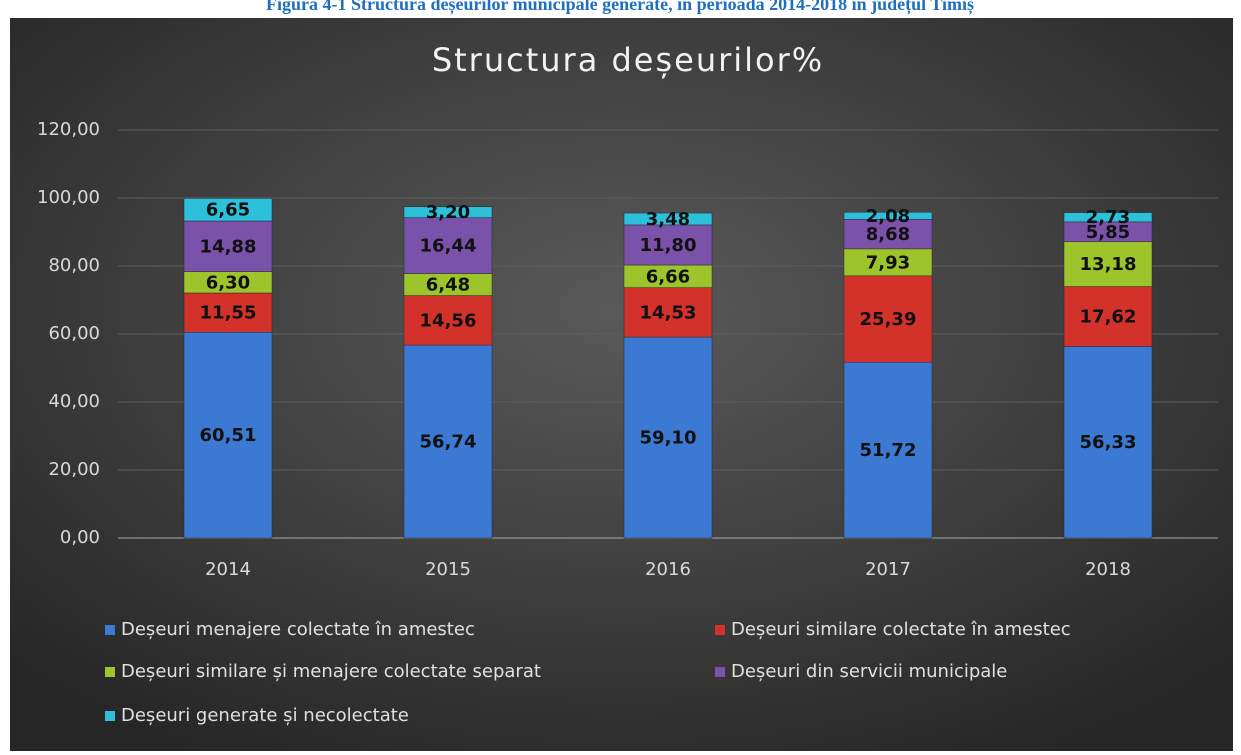 The height and width of the screenshot is (755, 1241). Describe the element at coordinates (74, 265) in the screenshot. I see `y-tick-label: 80,00` at that location.